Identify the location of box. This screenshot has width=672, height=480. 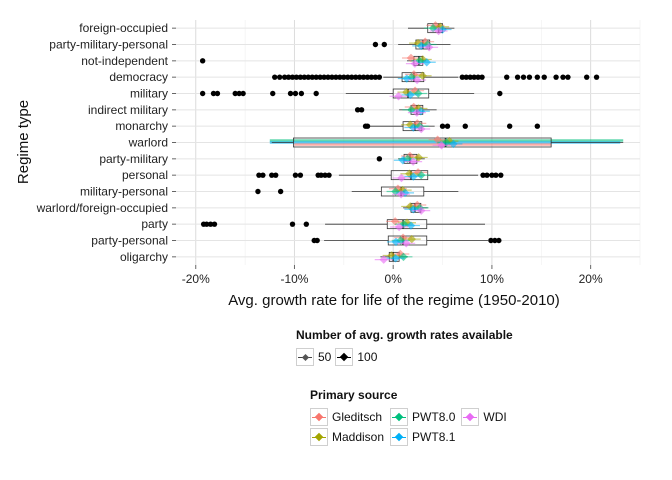
(422, 142).